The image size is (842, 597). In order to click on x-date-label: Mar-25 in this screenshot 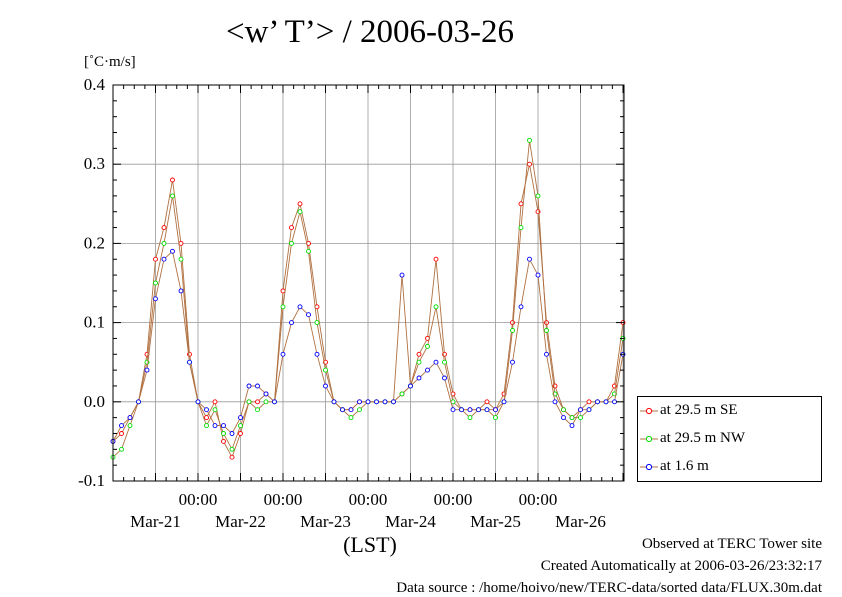, I will do `click(495, 521)`.